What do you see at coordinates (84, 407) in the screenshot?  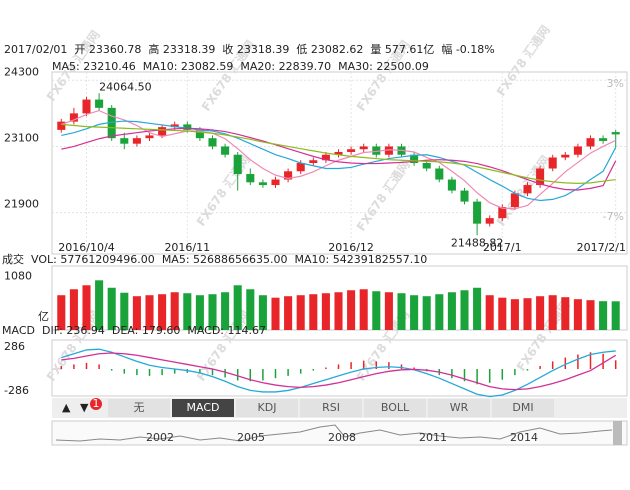 I see `down-icon: ▼` at bounding box center [84, 407].